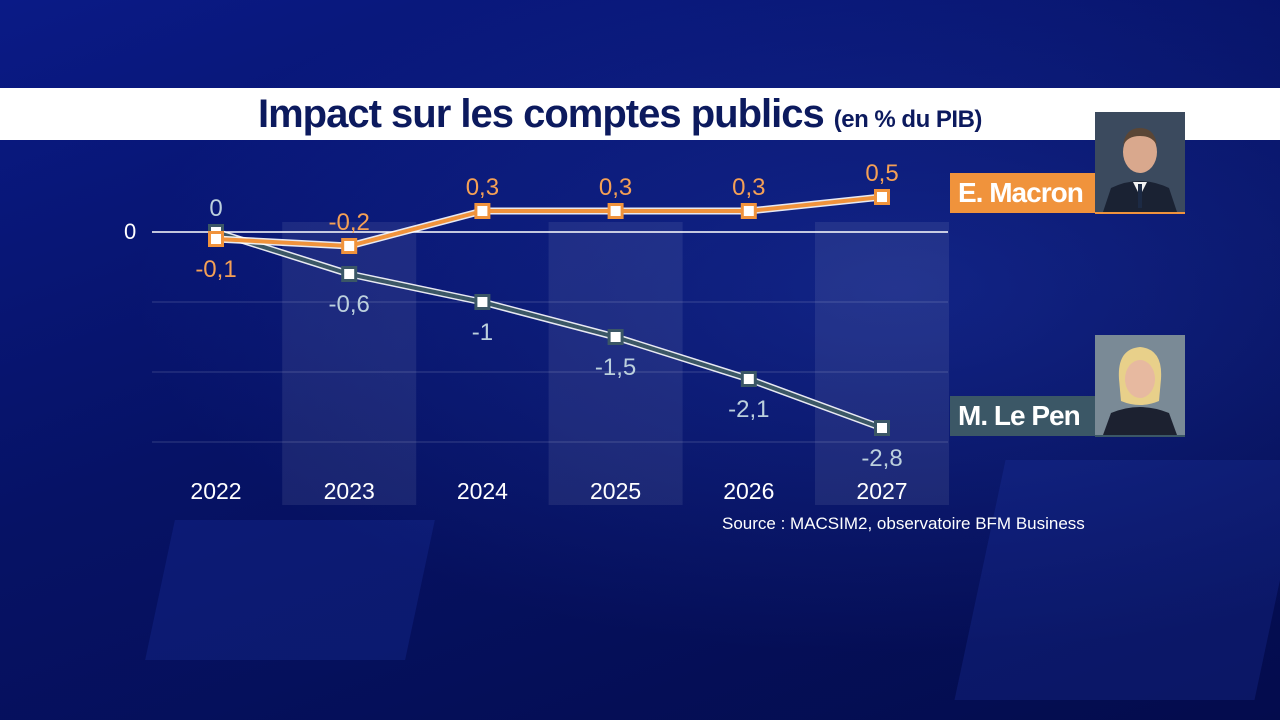 This screenshot has width=1280, height=720. I want to click on legend-lepen-label: M. Le Pen, so click(1019, 415).